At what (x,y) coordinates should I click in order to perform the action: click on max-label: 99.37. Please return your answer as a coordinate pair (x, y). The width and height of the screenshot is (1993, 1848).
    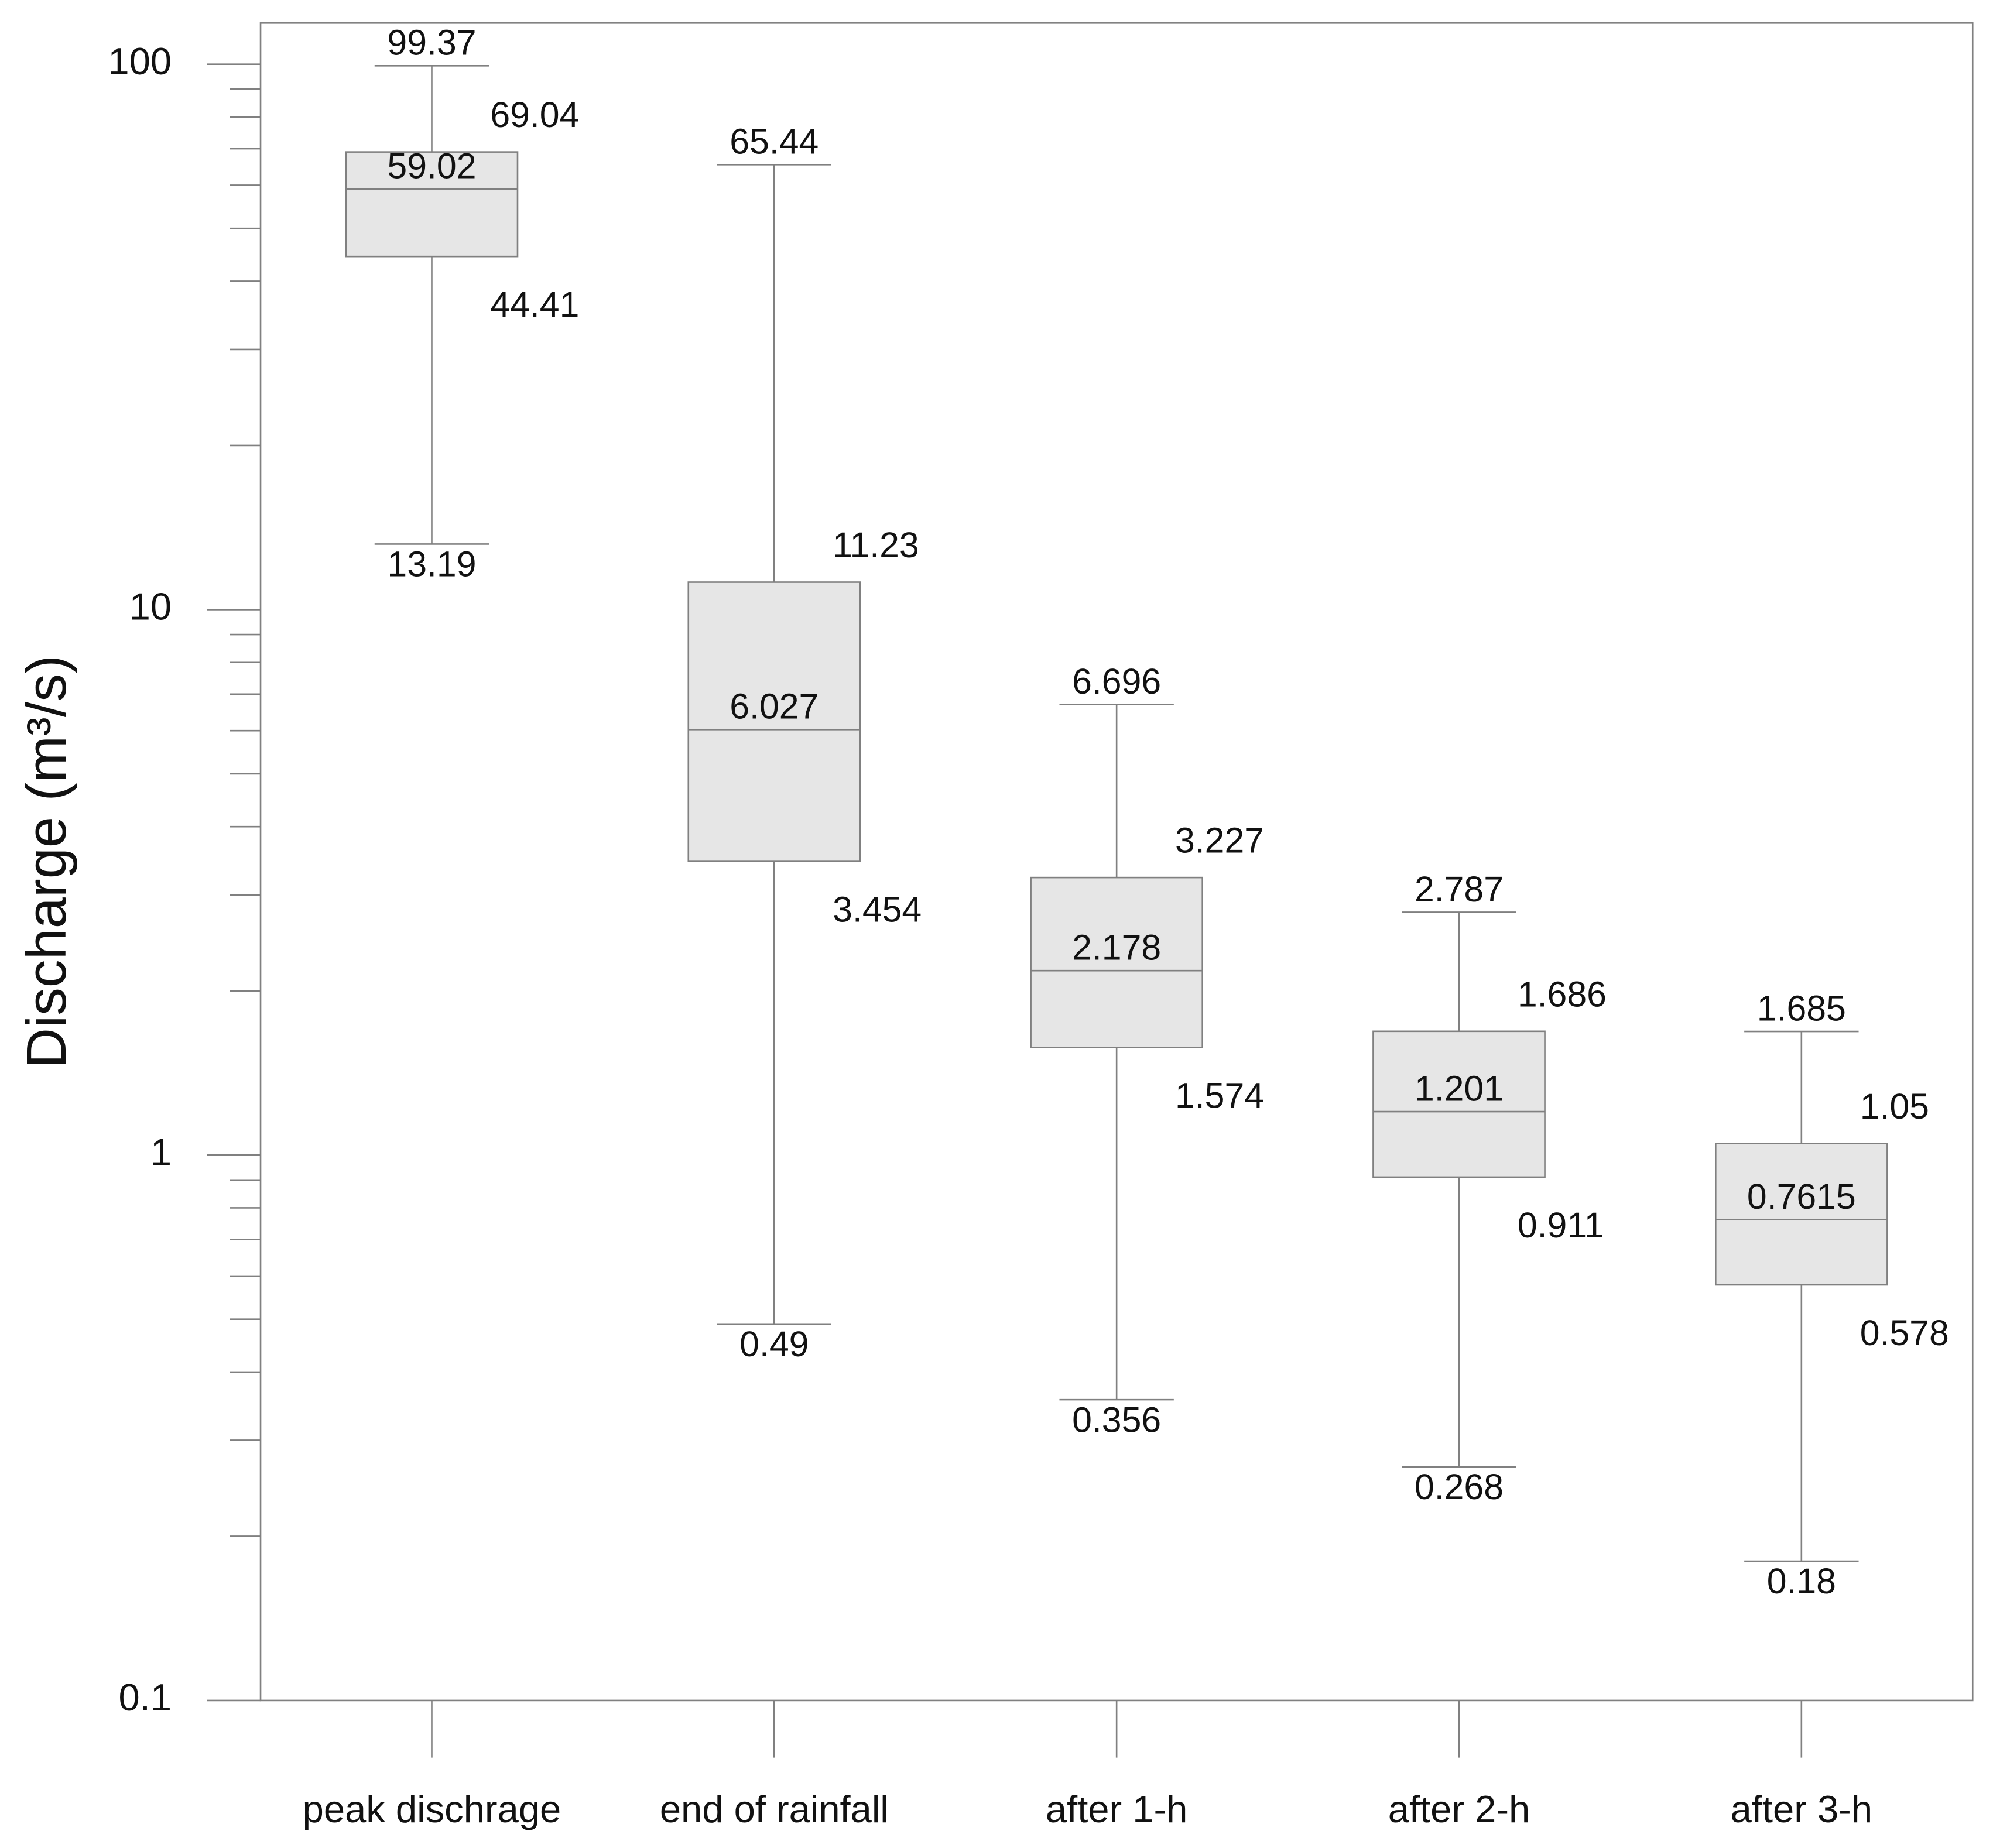
    Looking at the image, I should click on (431, 43).